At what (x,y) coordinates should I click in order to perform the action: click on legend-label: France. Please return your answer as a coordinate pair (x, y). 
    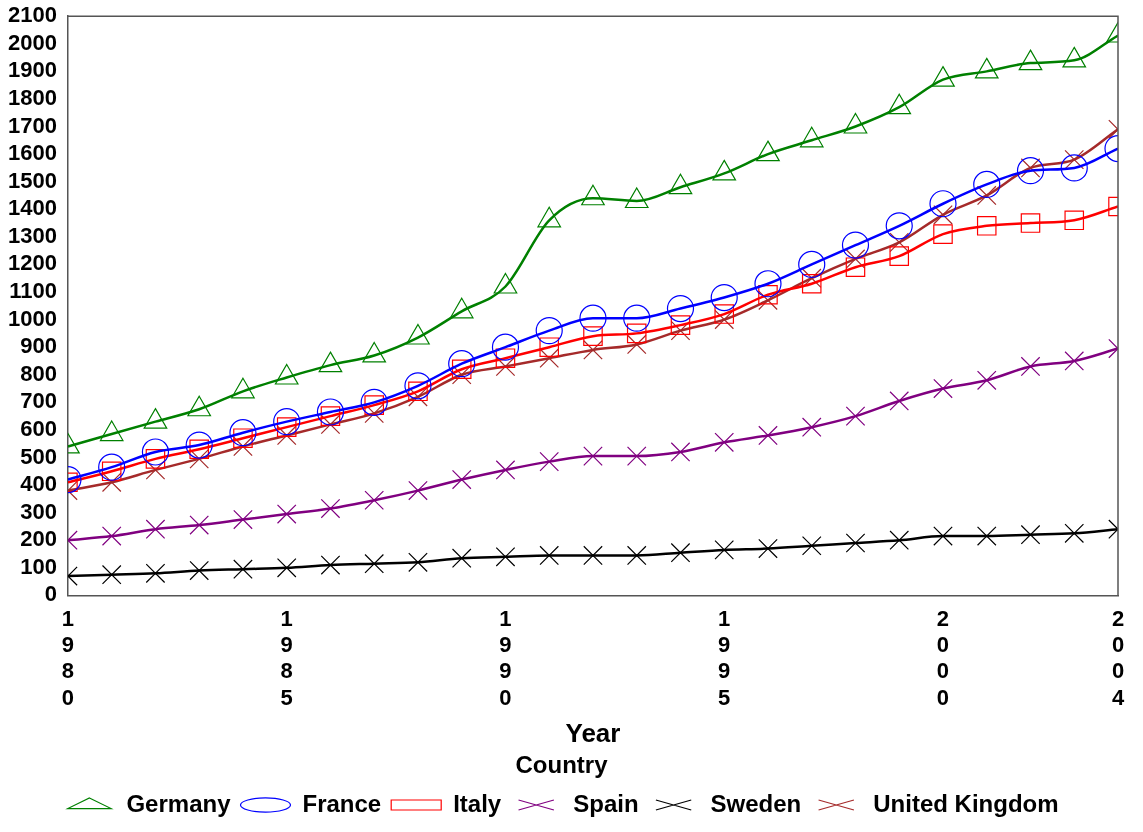
    Looking at the image, I should click on (342, 803).